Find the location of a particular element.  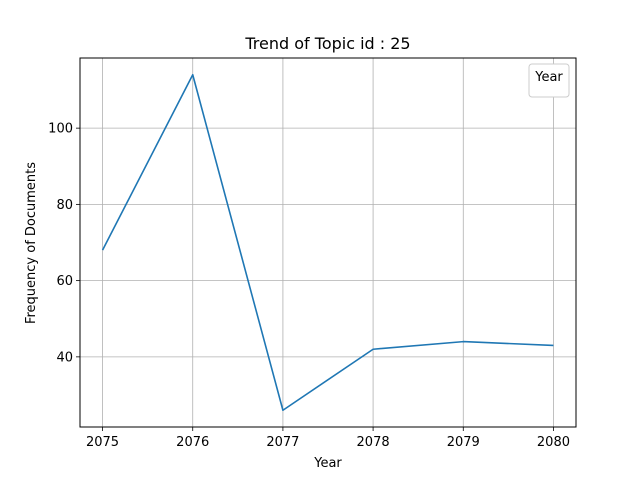

x-axis-label: Year is located at coordinates (327, 463).